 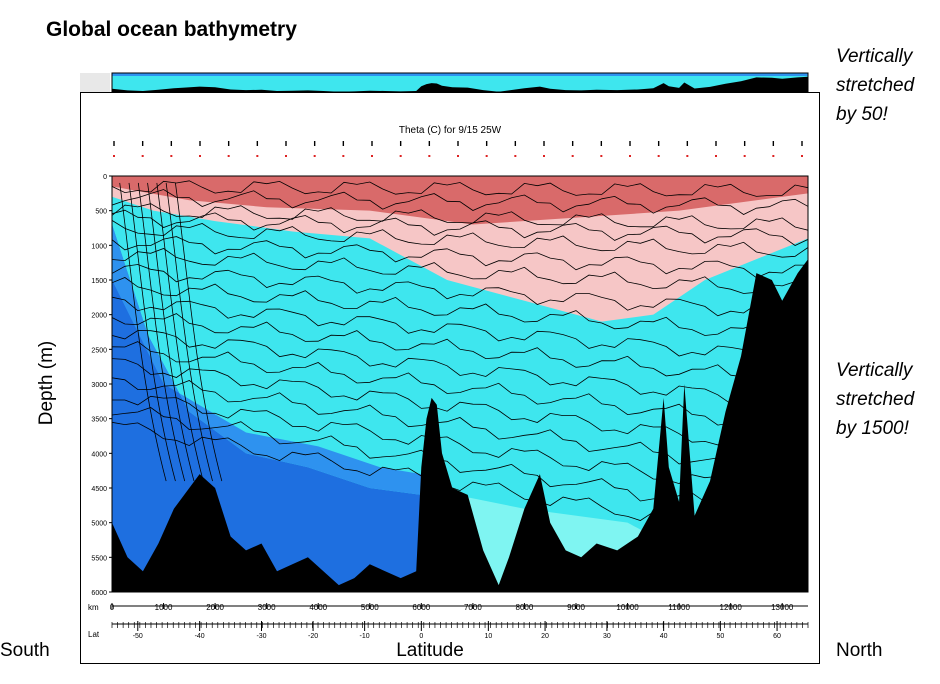 What do you see at coordinates (99, 350) in the screenshot?
I see `y-tick-label: 2500` at bounding box center [99, 350].